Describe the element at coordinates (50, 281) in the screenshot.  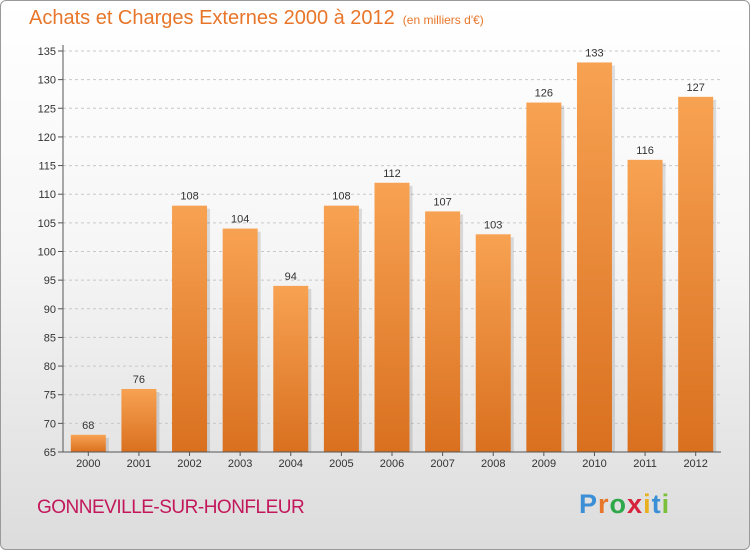
I see `y-tick-label: 95` at that location.